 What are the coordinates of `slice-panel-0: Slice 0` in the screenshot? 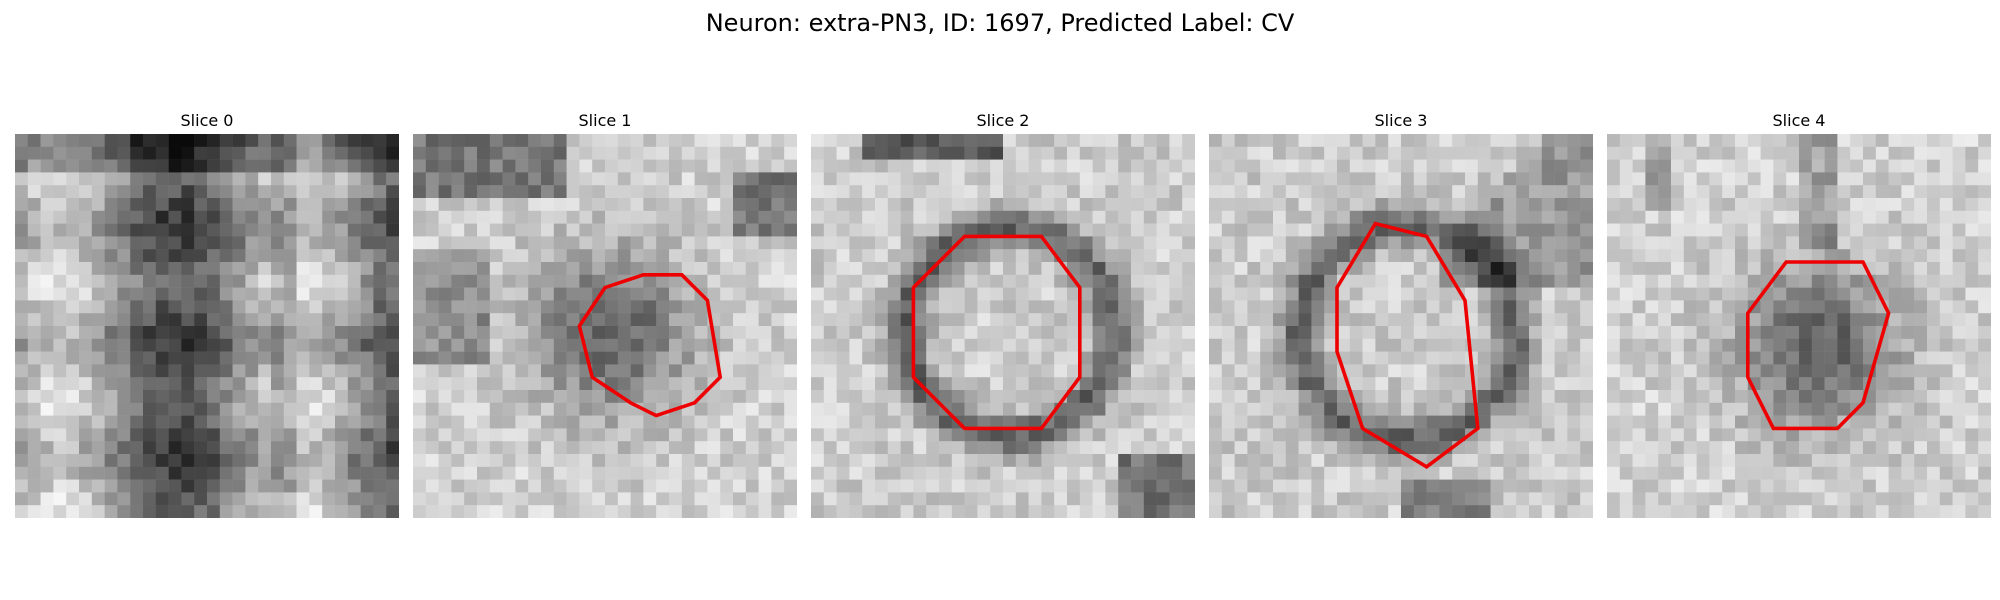 It's located at (207, 313).